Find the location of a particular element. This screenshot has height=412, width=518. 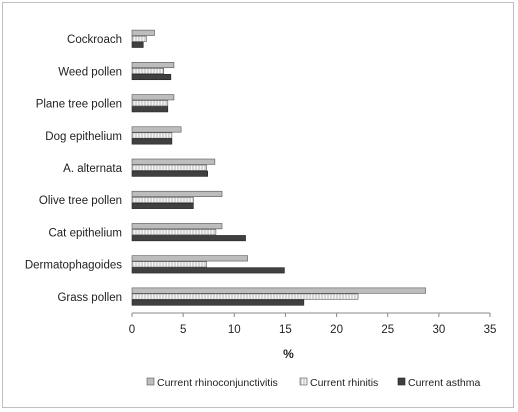

bar-current-rhinitis-grass-pollen is located at coordinates (245, 296).